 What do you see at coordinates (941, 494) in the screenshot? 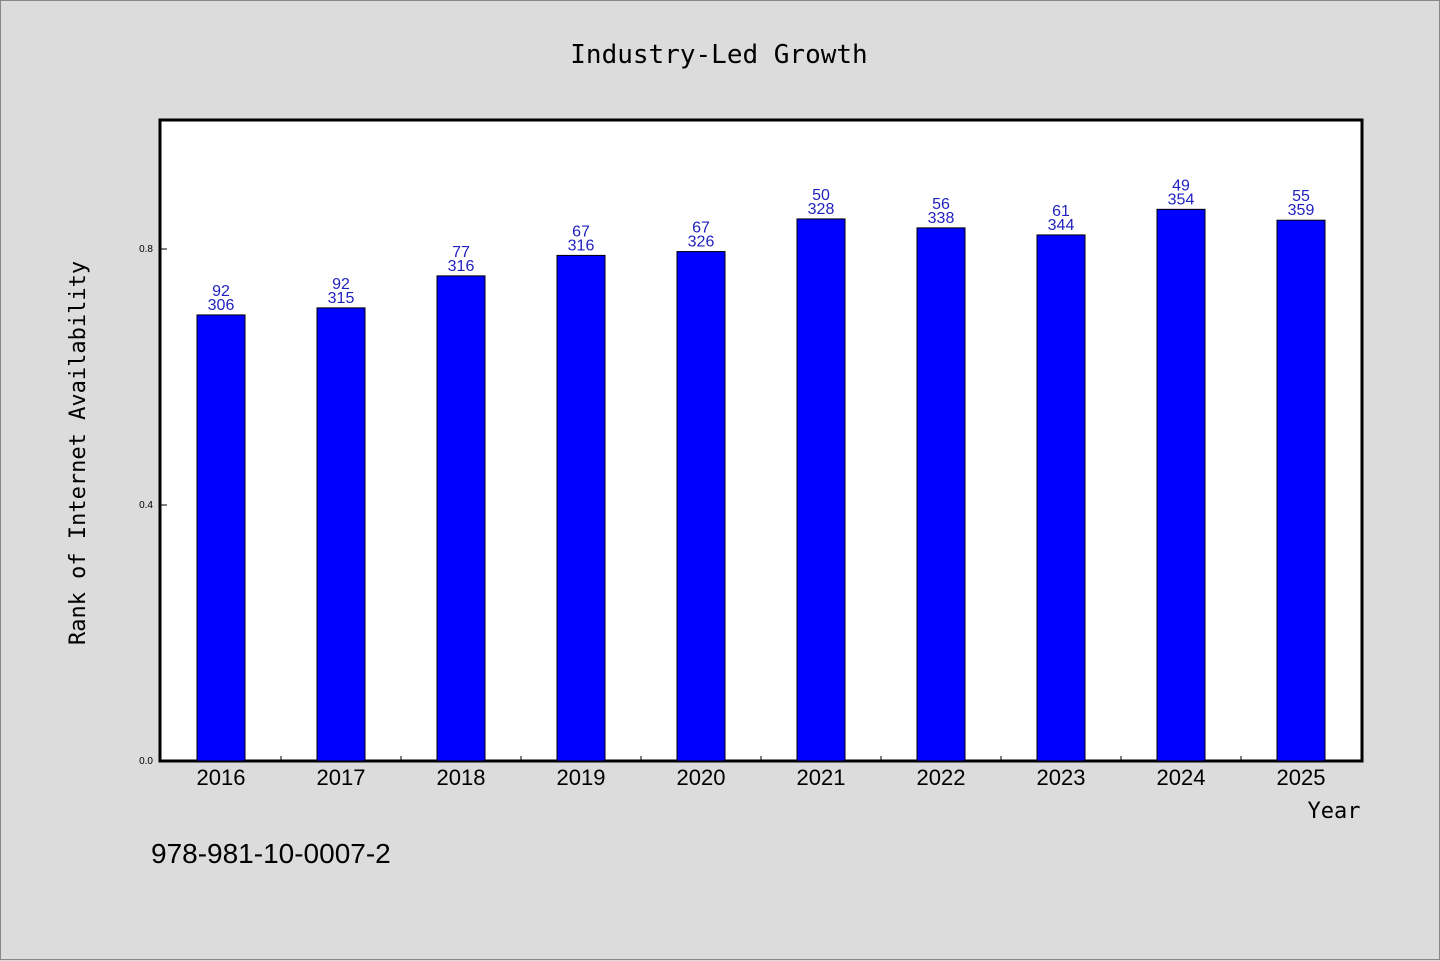
I see `bar-2022` at bounding box center [941, 494].